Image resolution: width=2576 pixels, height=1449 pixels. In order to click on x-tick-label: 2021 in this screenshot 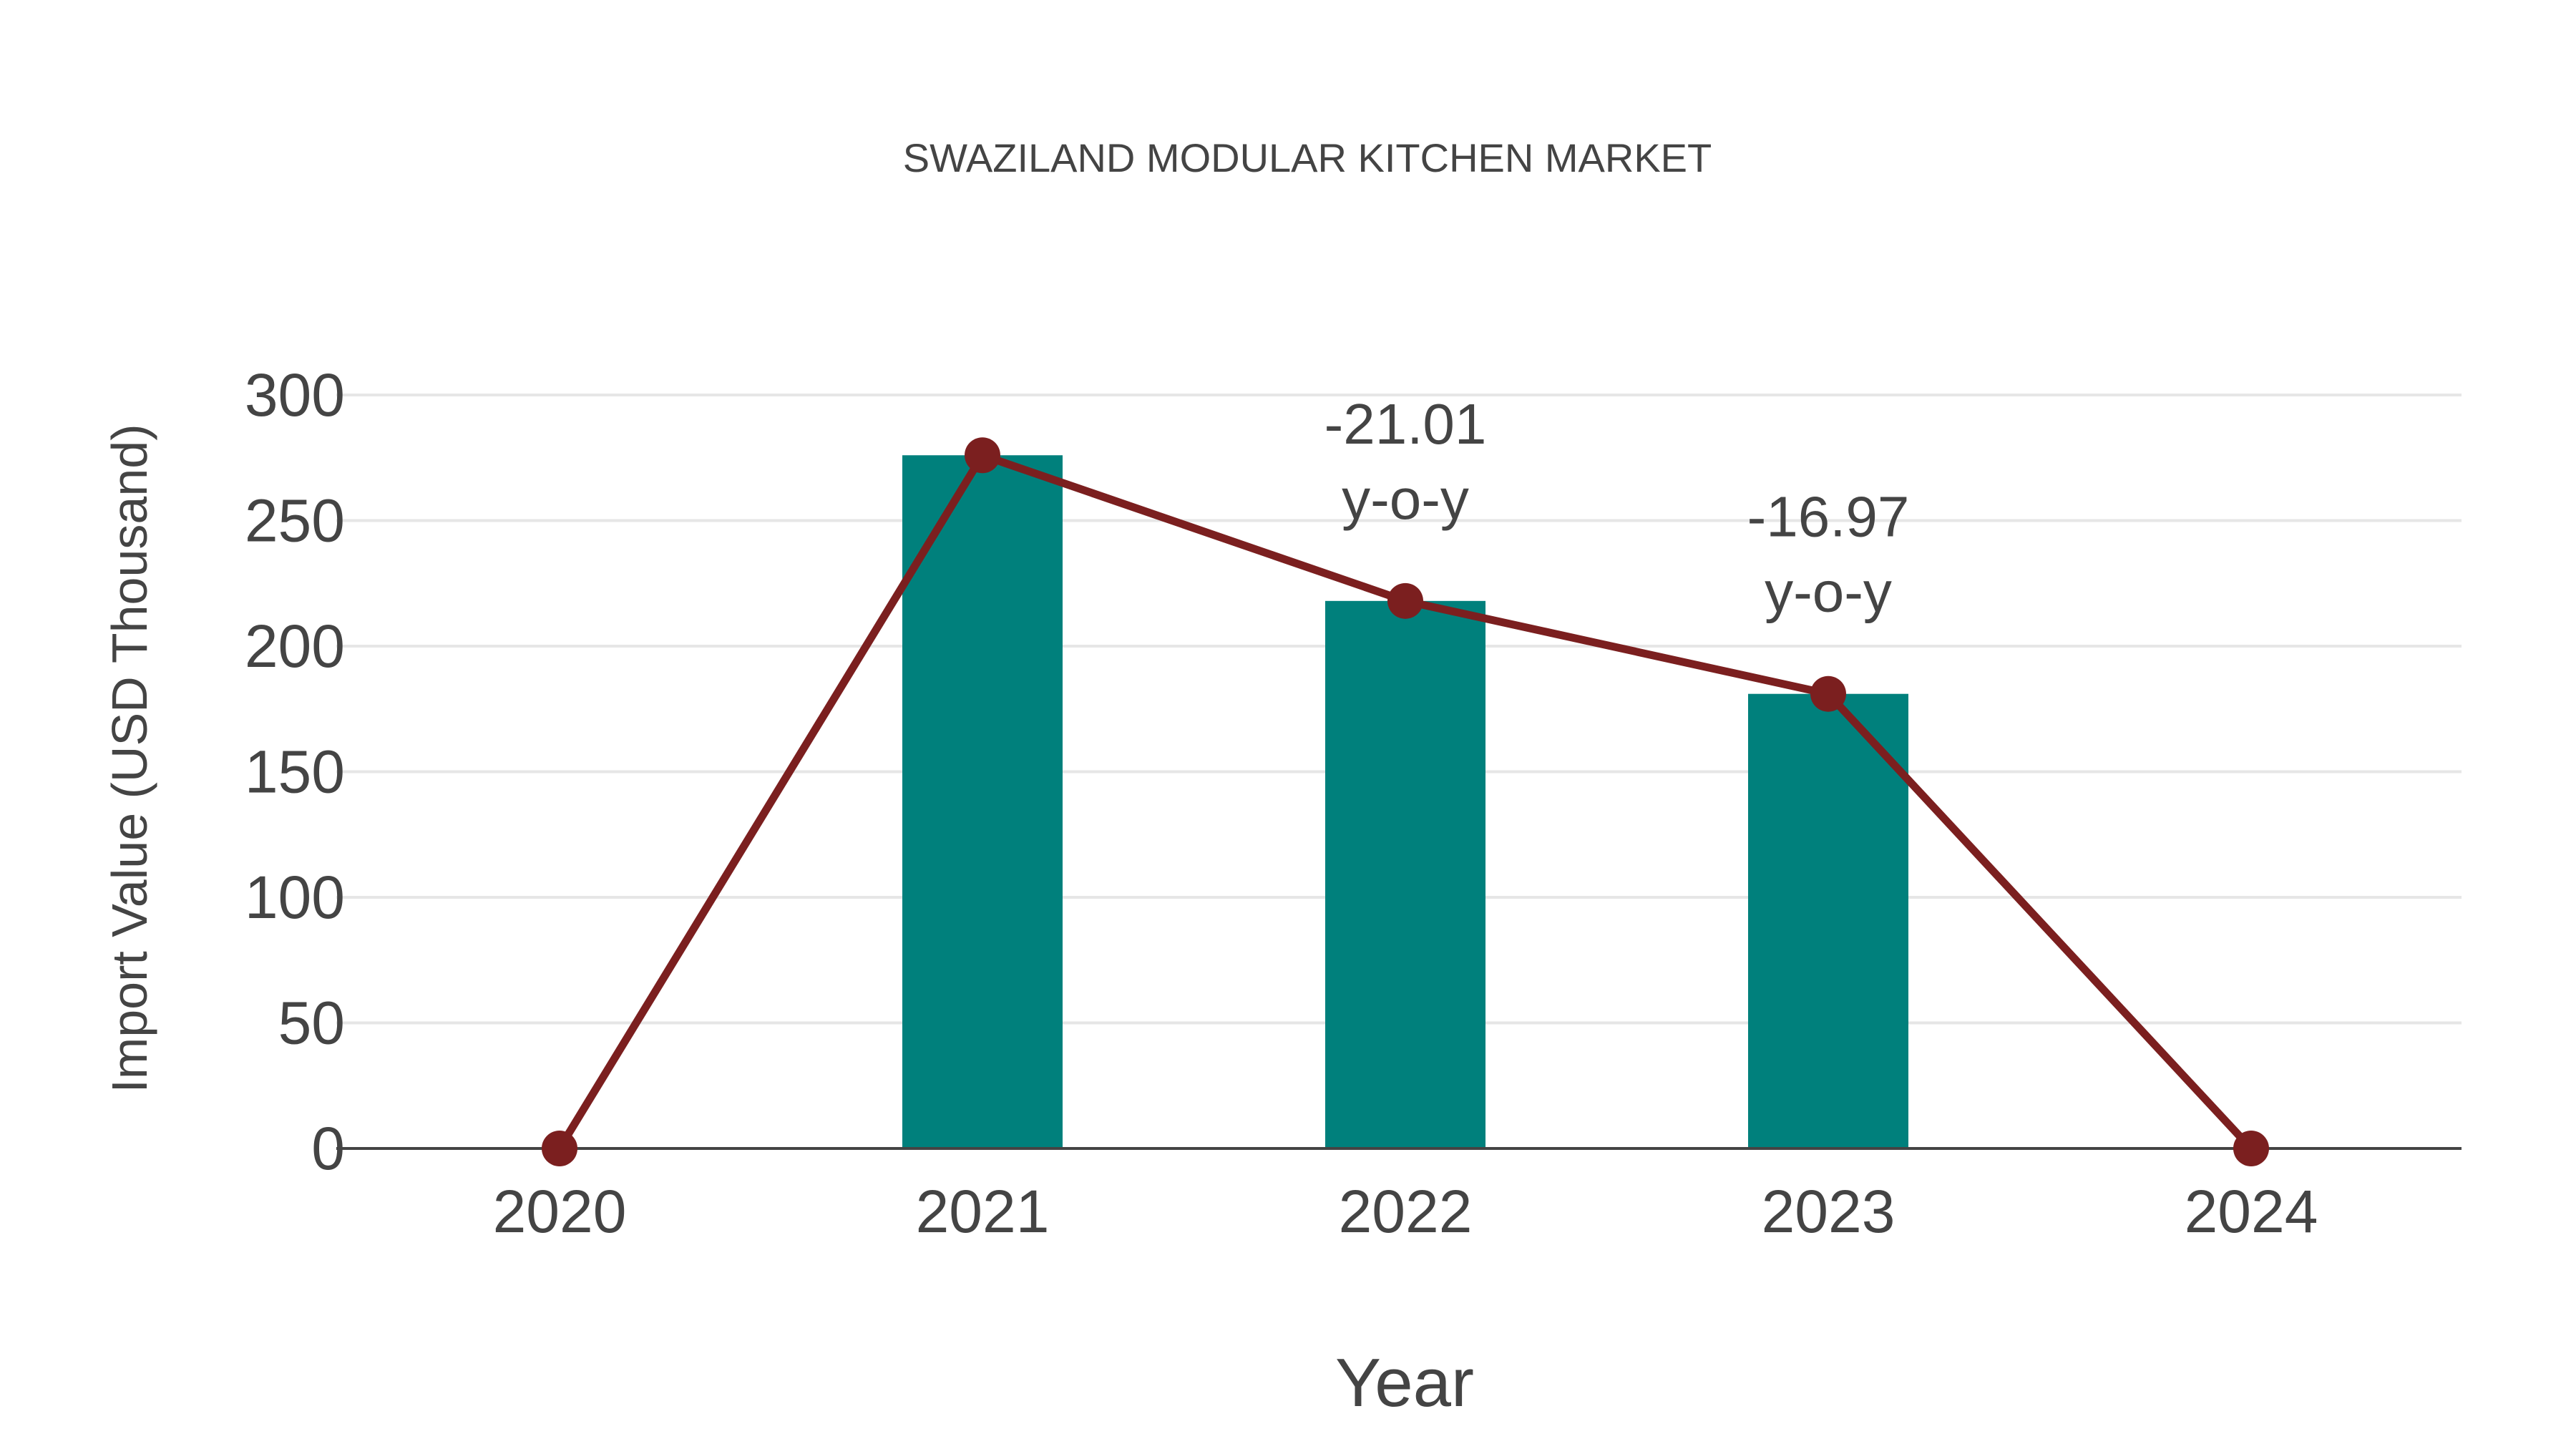, I will do `click(983, 1211)`.